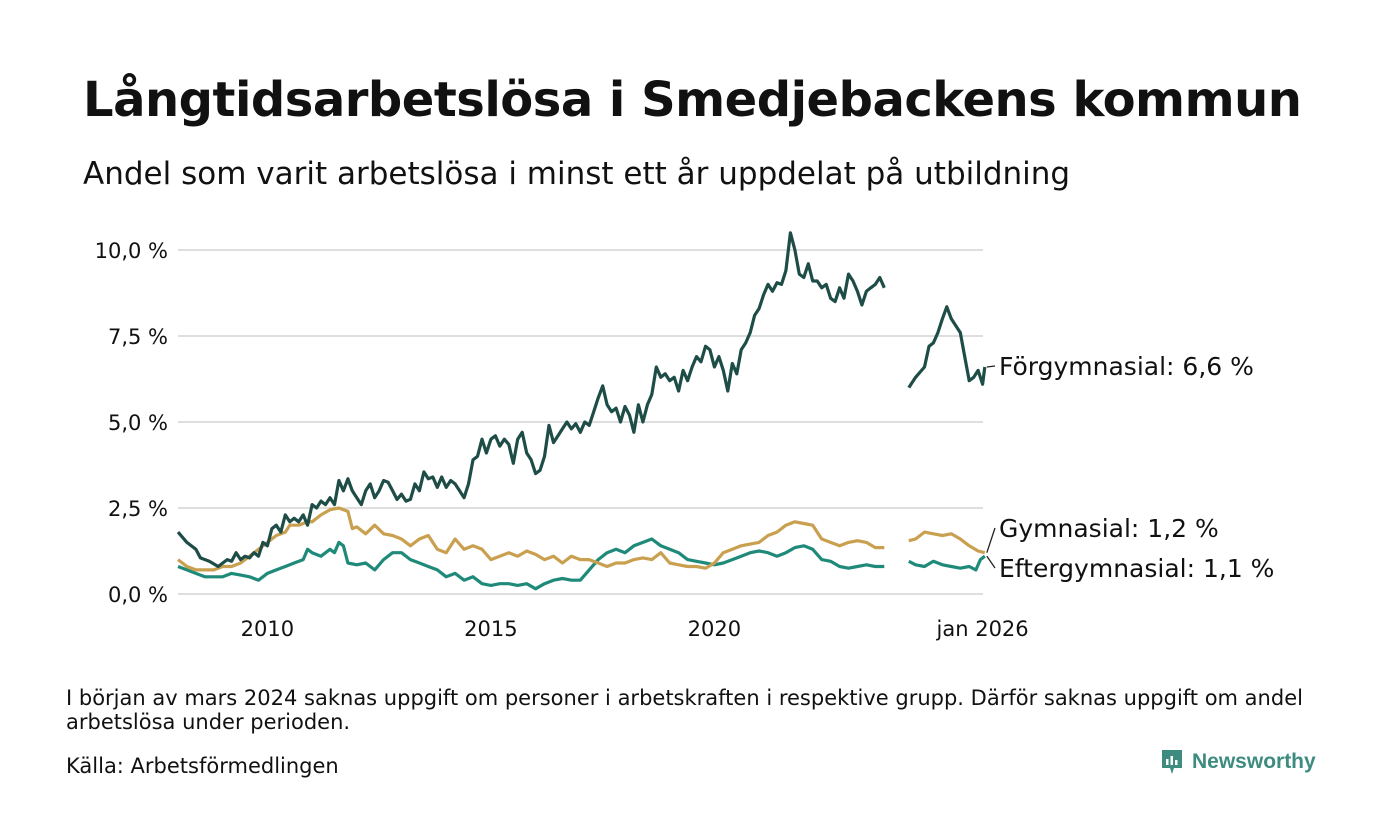  I want to click on newsworthy-brand: Newsworthy, so click(1238, 762).